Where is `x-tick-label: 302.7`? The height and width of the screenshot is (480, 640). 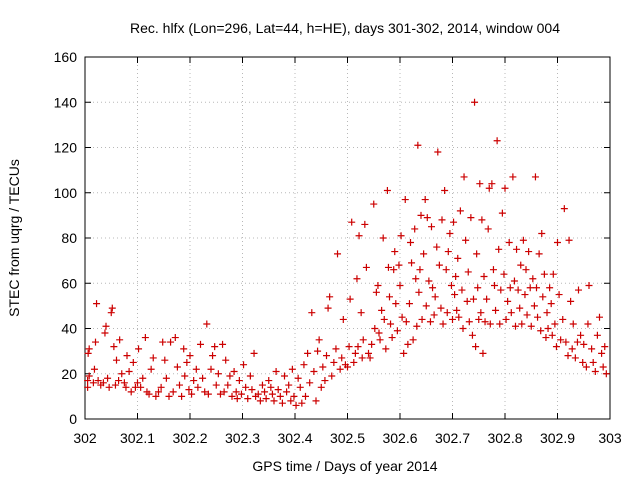 x-tick-label: 302.7 is located at coordinates (452, 438).